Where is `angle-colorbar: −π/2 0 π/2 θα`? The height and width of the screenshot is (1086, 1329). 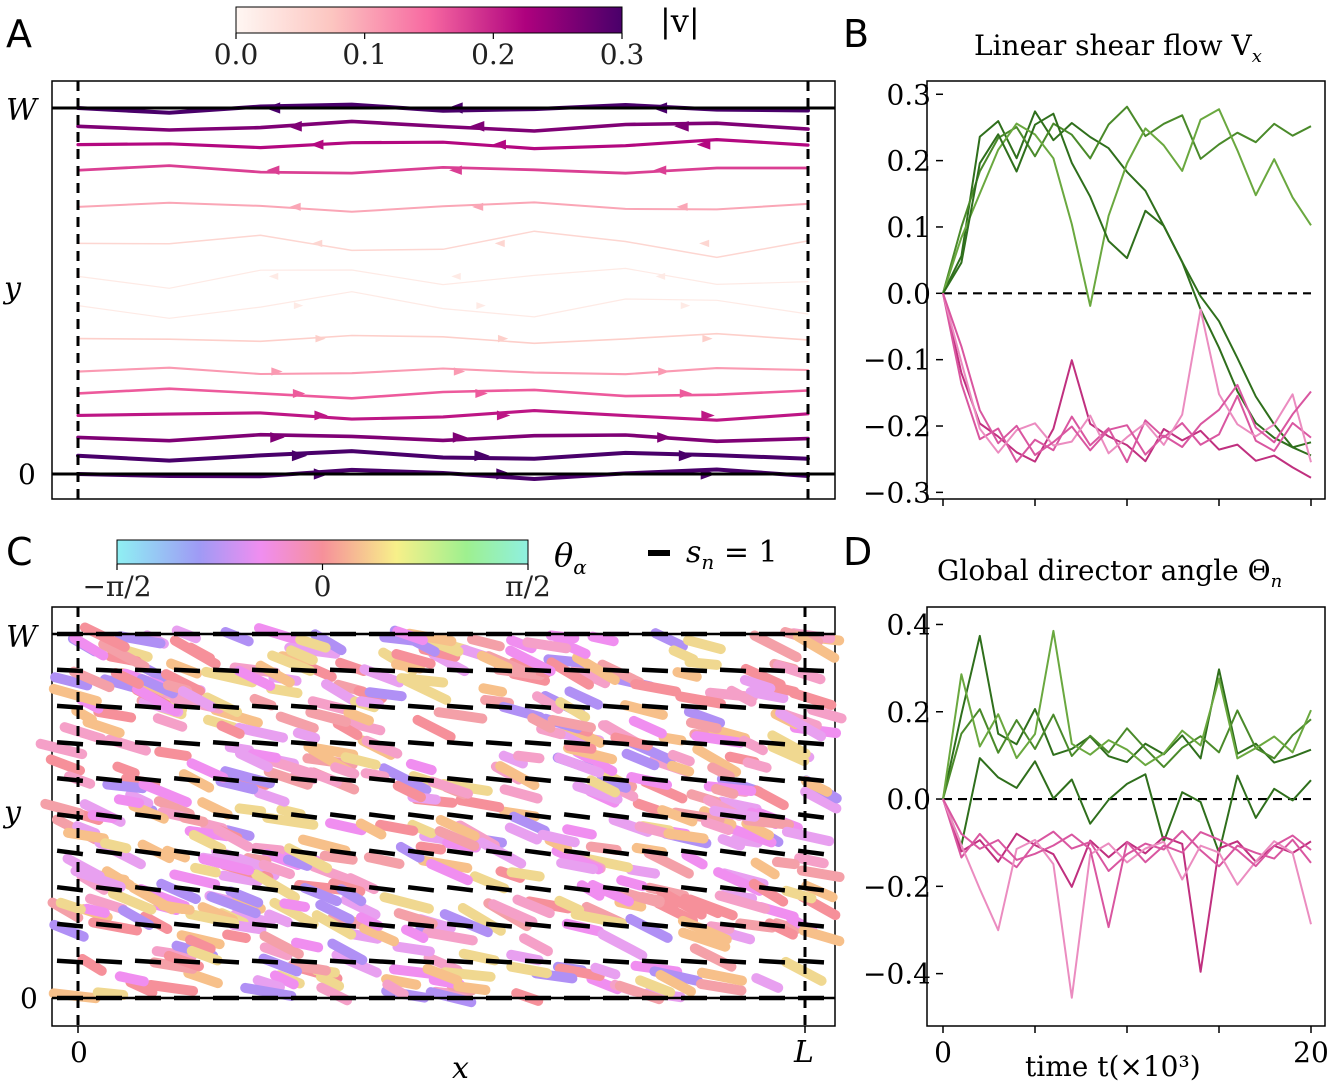
angle-colorbar: −π/2 0 π/2 θα is located at coordinates (334, 569).